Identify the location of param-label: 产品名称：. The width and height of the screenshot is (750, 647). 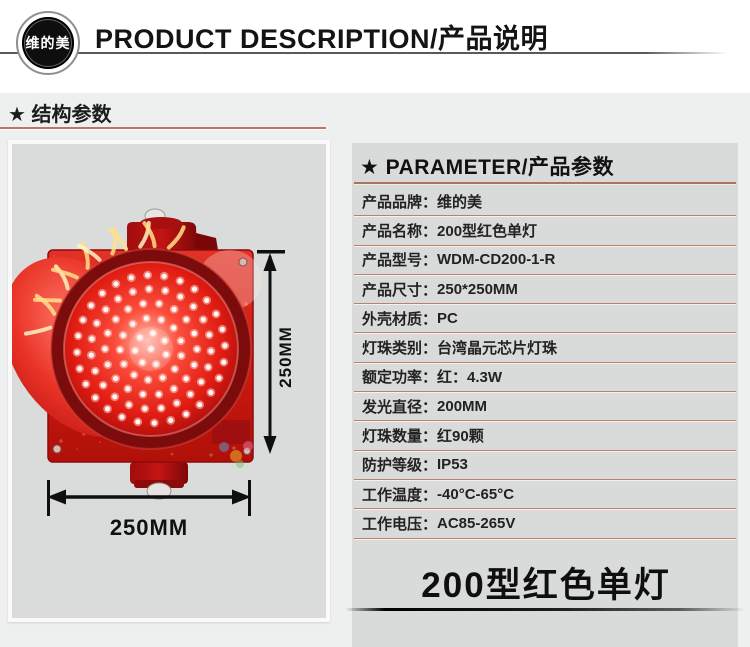
(400, 231).